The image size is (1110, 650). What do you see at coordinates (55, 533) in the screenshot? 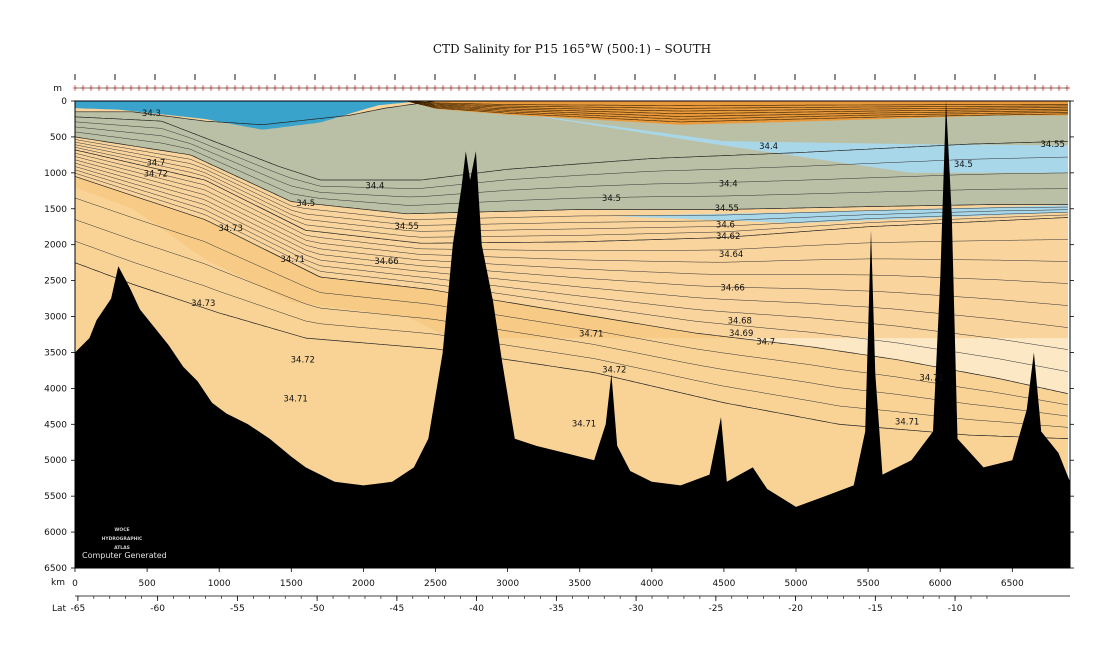
I see `depth-tick-label: 6000` at bounding box center [55, 533].